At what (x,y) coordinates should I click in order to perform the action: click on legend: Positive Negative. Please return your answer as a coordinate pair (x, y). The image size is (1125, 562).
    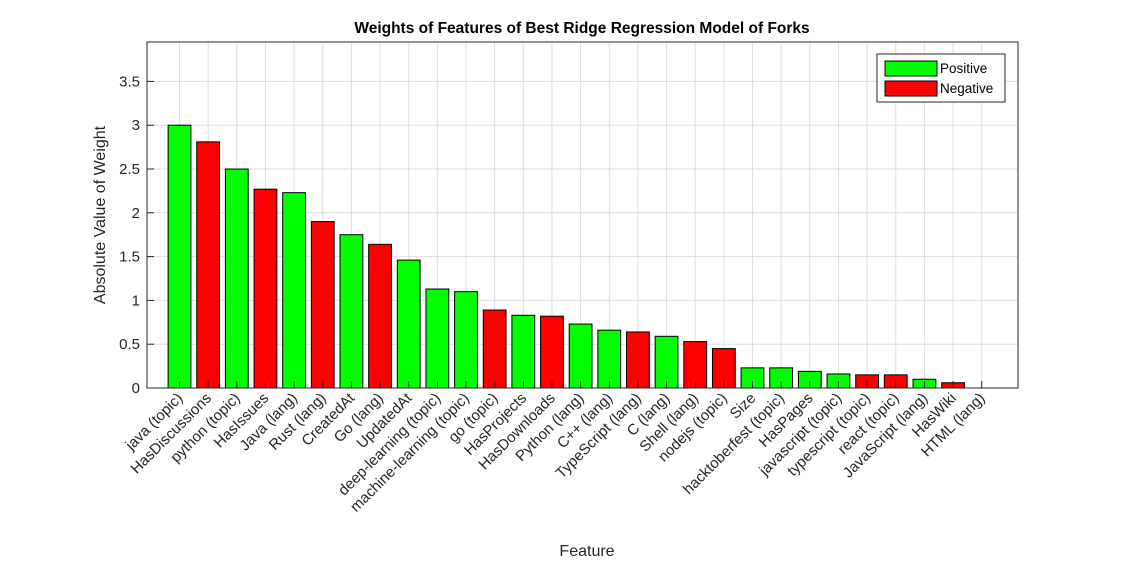
    Looking at the image, I should click on (941, 78).